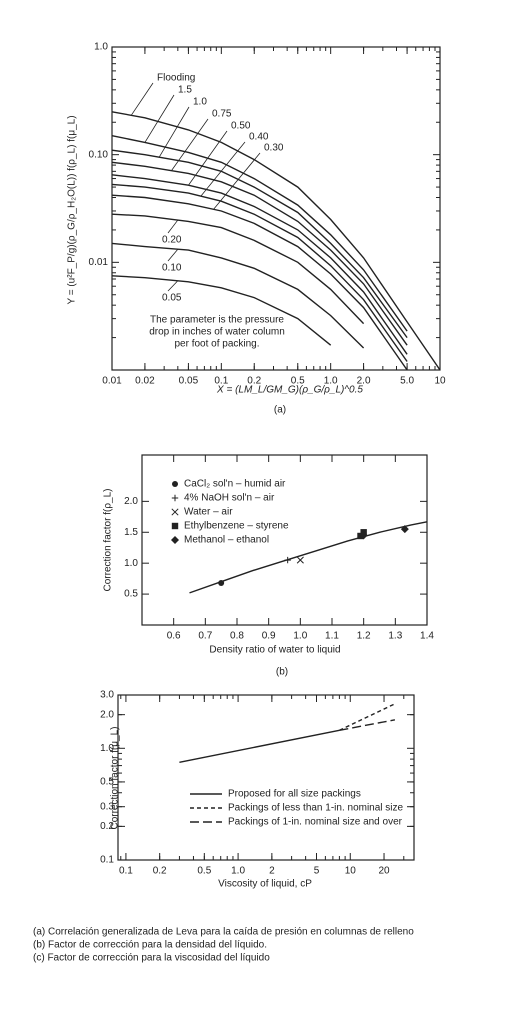 The image size is (509, 1015). I want to click on x-axis-label: X = (LM_L/GM_G)(ρ_G/ρ_L)^0.5, so click(289, 390).